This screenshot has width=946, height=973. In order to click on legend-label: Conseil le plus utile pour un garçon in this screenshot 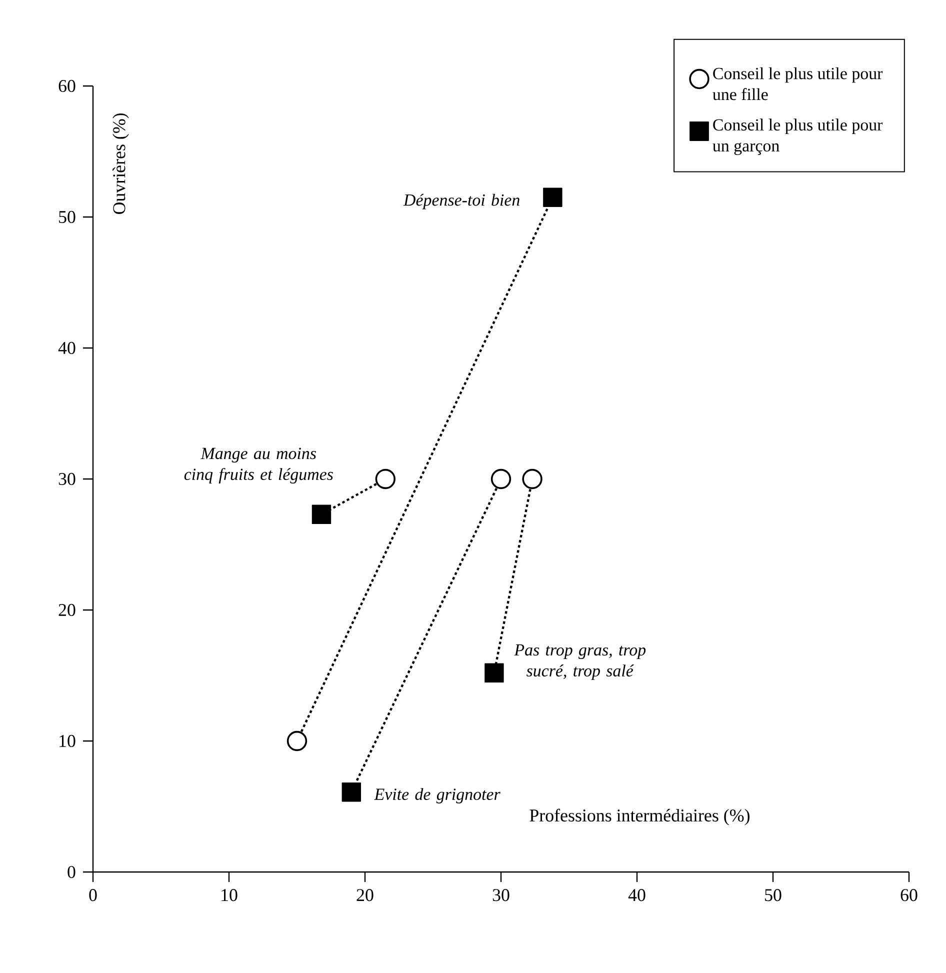, I will do `click(797, 137)`.